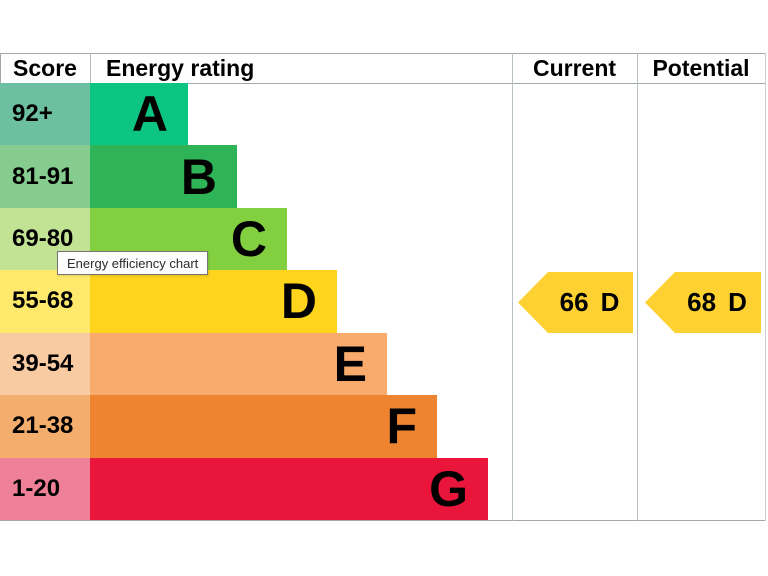 Image resolution: width=768 pixels, height=576 pixels. What do you see at coordinates (263, 426) in the screenshot?
I see `band-bar-f: F` at bounding box center [263, 426].